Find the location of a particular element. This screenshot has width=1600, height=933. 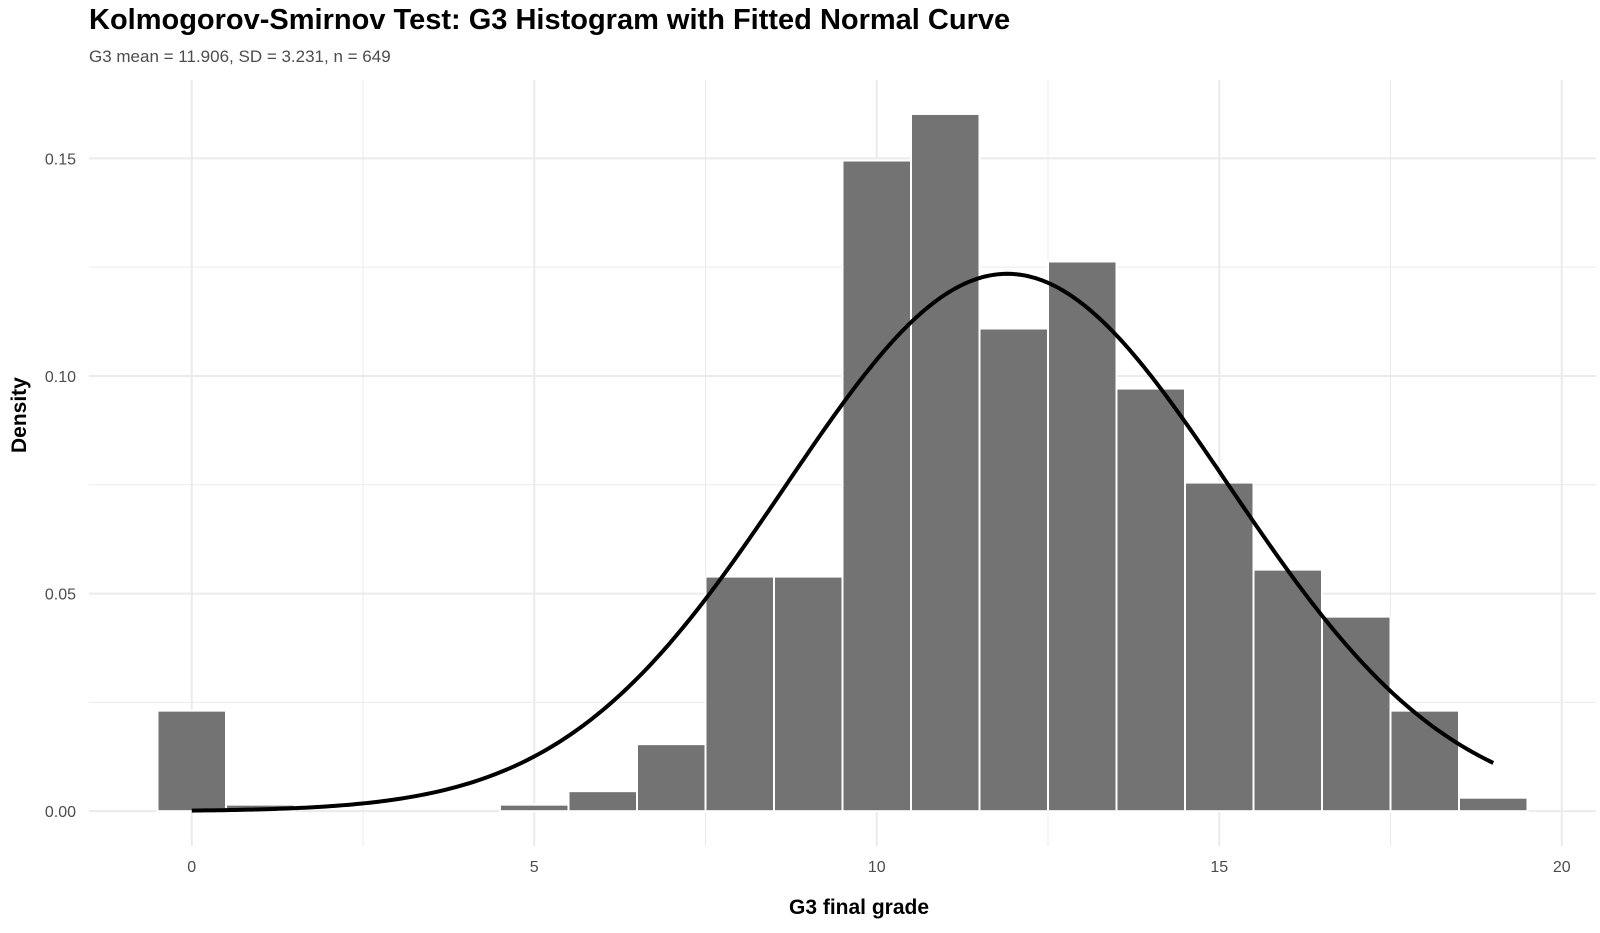

chart-subtitle: G3 mean = 11.906, SD = 3.231, n = 649 is located at coordinates (240, 56).